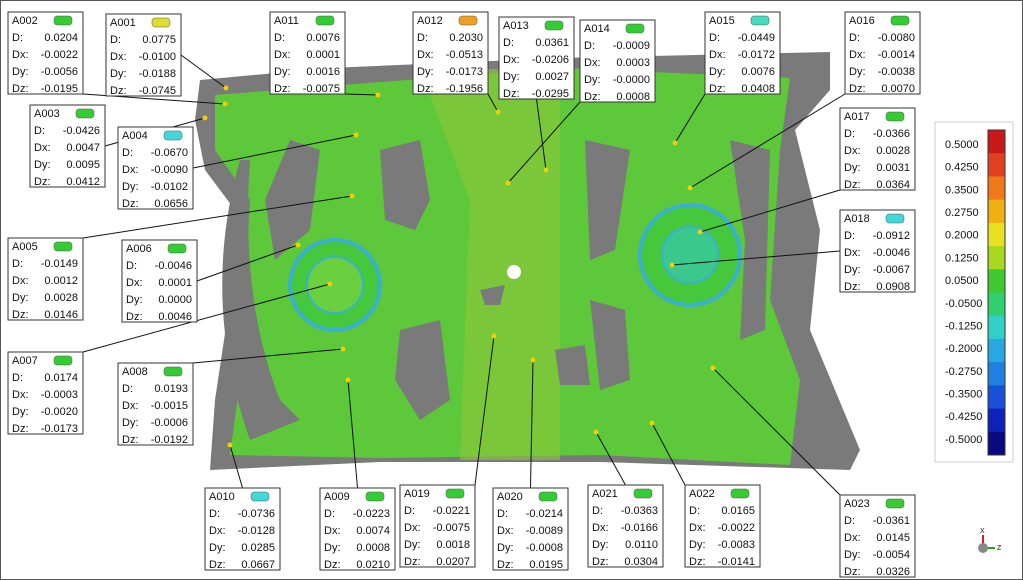  Describe the element at coordinates (857, 504) in the screenshot. I see `annotation-id: A023` at that location.